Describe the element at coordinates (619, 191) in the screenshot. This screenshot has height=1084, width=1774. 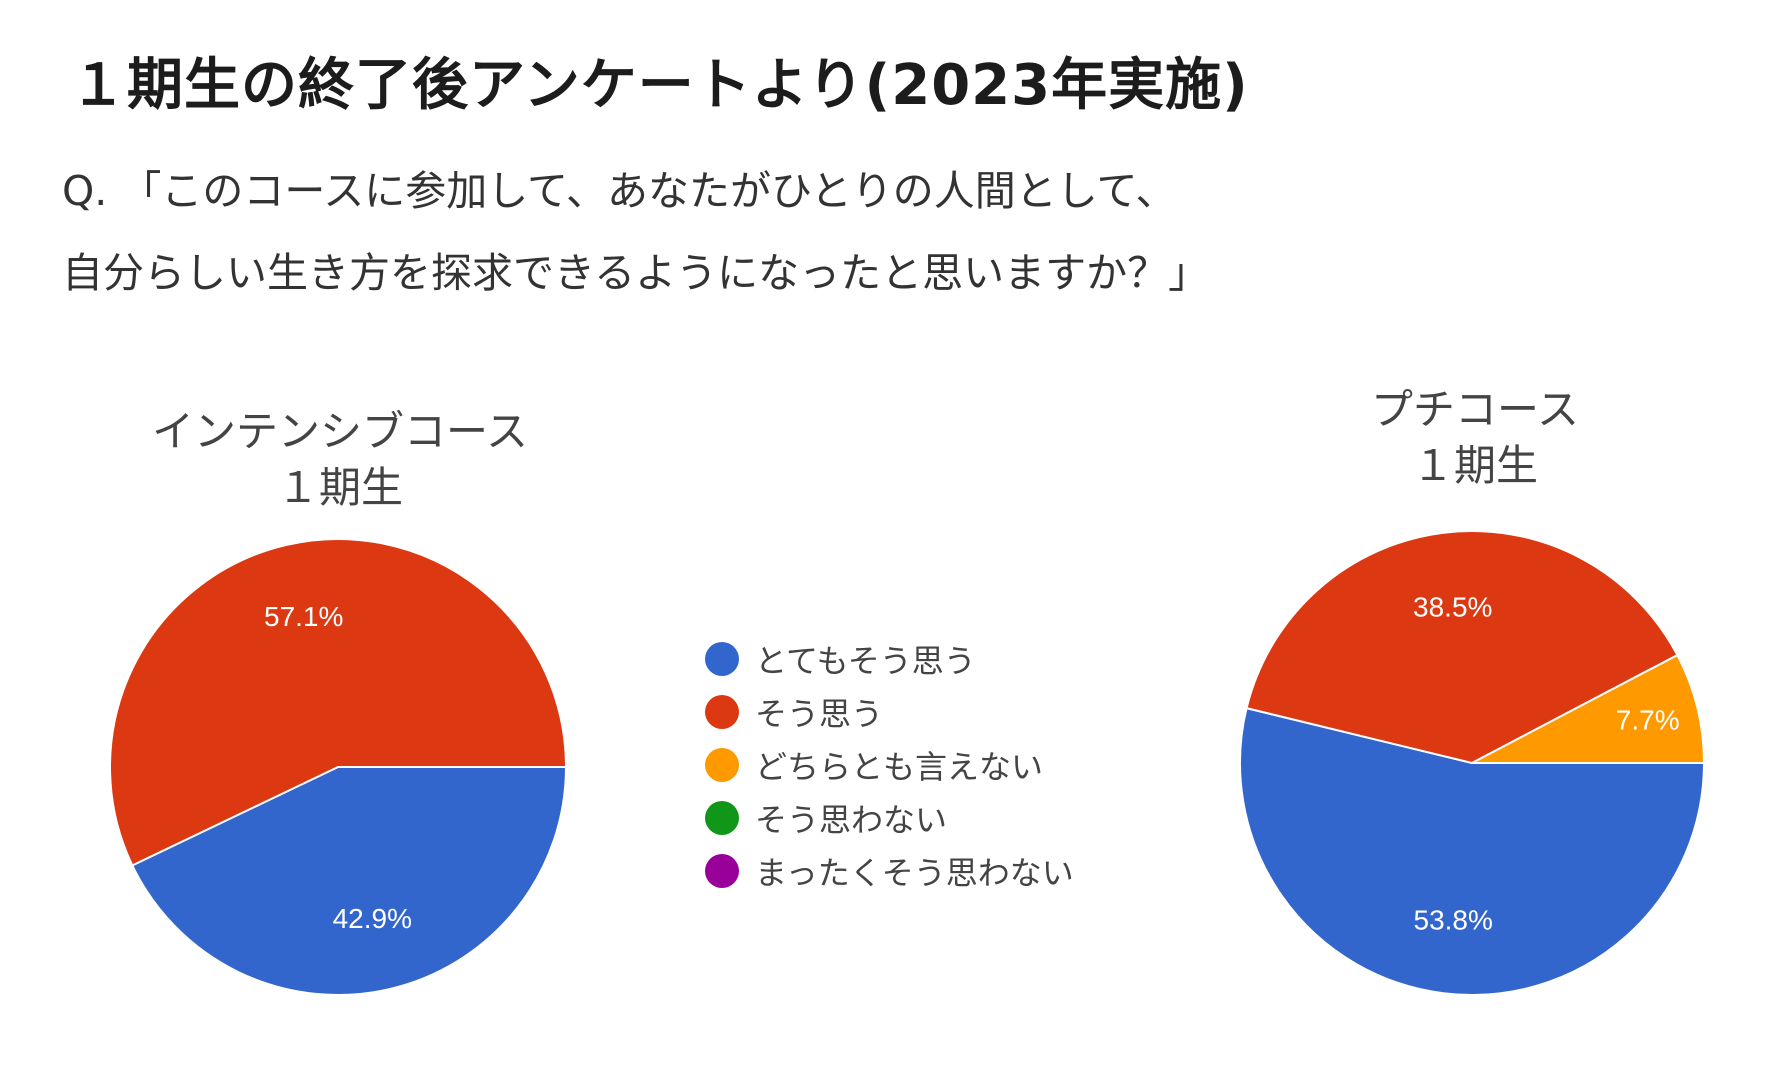
I see `question-line-1: Q. 「このコースに参加して、あなたがひとりの人間として、` at that location.